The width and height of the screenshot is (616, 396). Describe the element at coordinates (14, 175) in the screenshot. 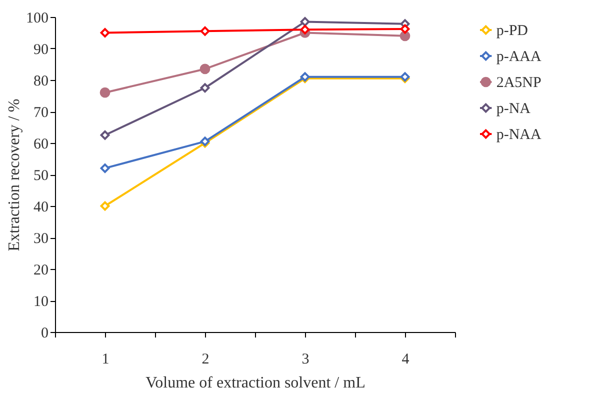

I see `y-axis-title: Extraction recovery / %` at that location.